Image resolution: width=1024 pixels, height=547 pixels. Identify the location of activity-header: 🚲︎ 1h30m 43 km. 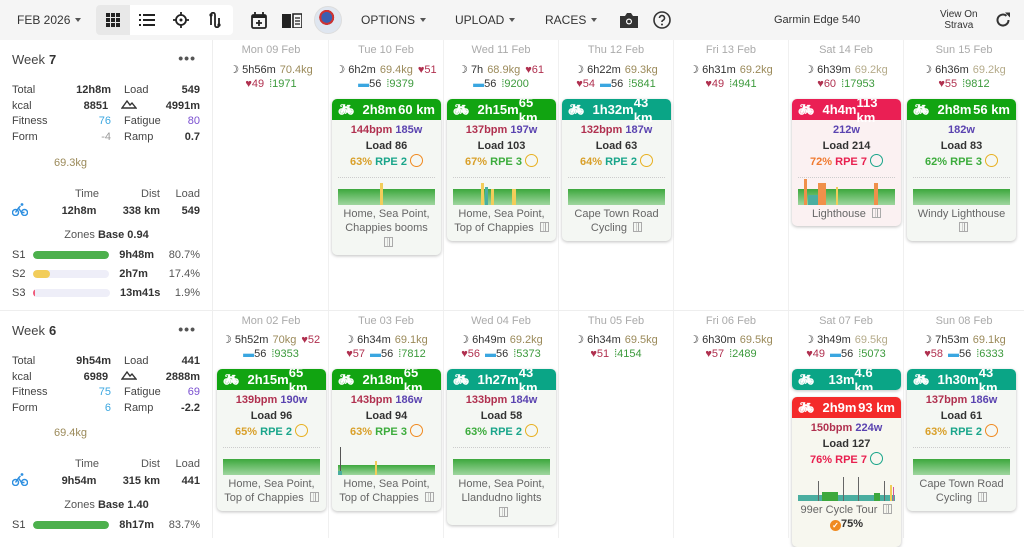
(961, 382).